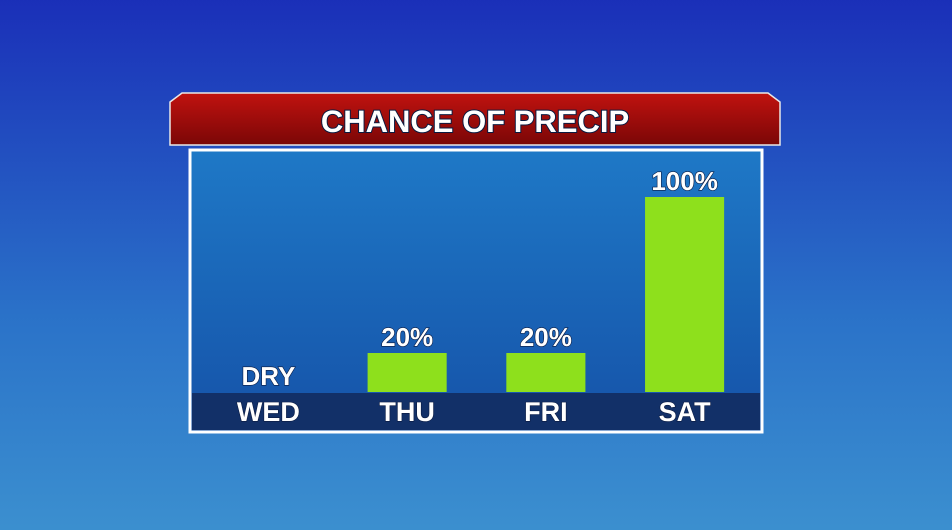 The image size is (952, 530). Describe the element at coordinates (268, 376) in the screenshot. I see `data-label: DRY` at that location.